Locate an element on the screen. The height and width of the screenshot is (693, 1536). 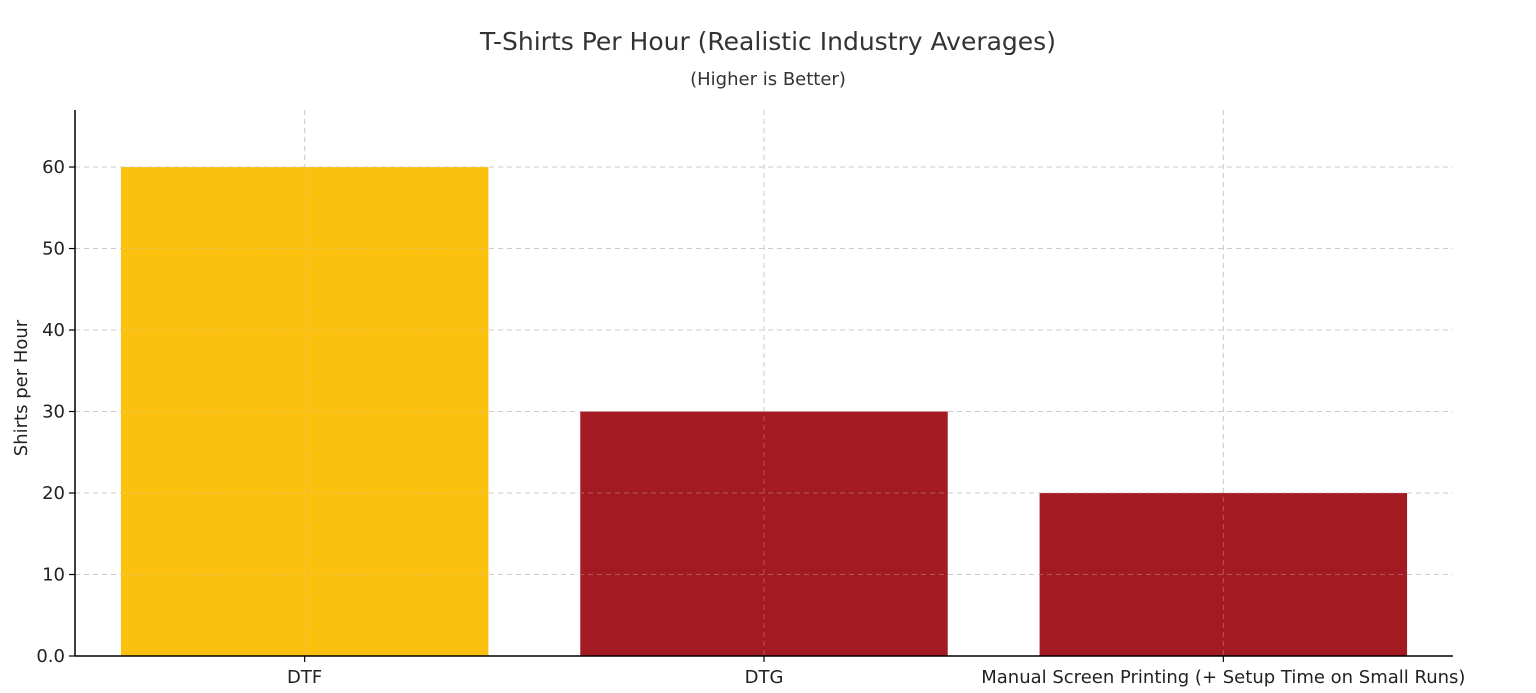
y-tick-label: 60 is located at coordinates (53, 167).